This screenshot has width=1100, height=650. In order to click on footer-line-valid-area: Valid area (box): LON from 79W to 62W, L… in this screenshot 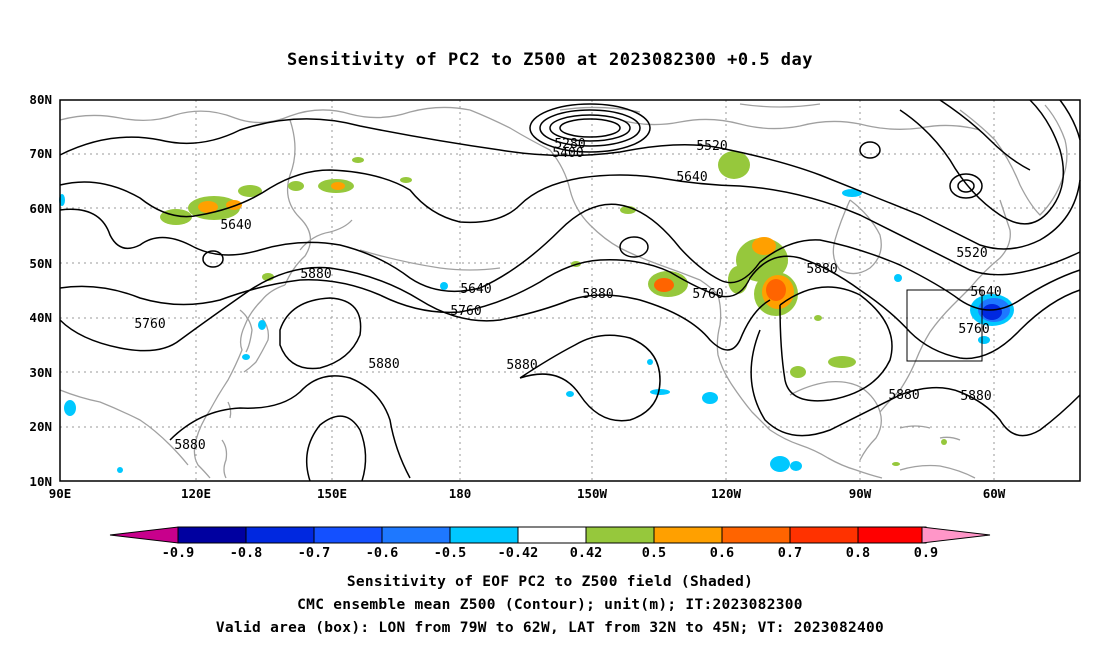, I will do `click(550, 628)`.